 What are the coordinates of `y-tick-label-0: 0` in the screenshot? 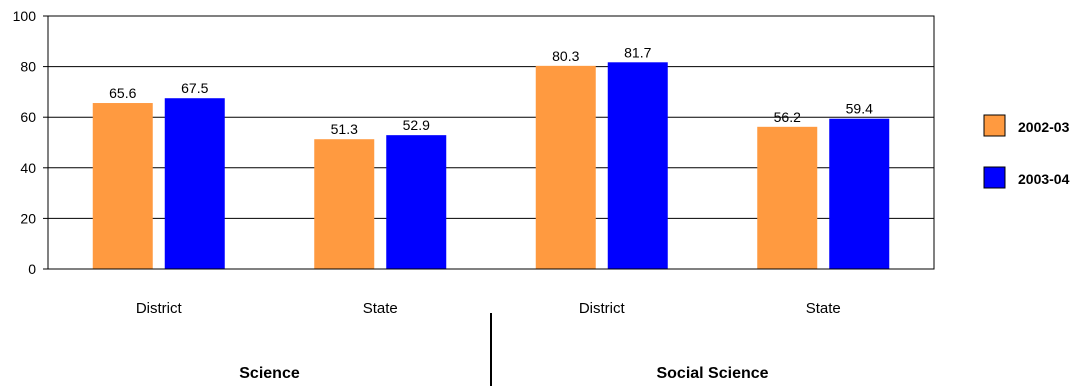 It's located at (32, 269).